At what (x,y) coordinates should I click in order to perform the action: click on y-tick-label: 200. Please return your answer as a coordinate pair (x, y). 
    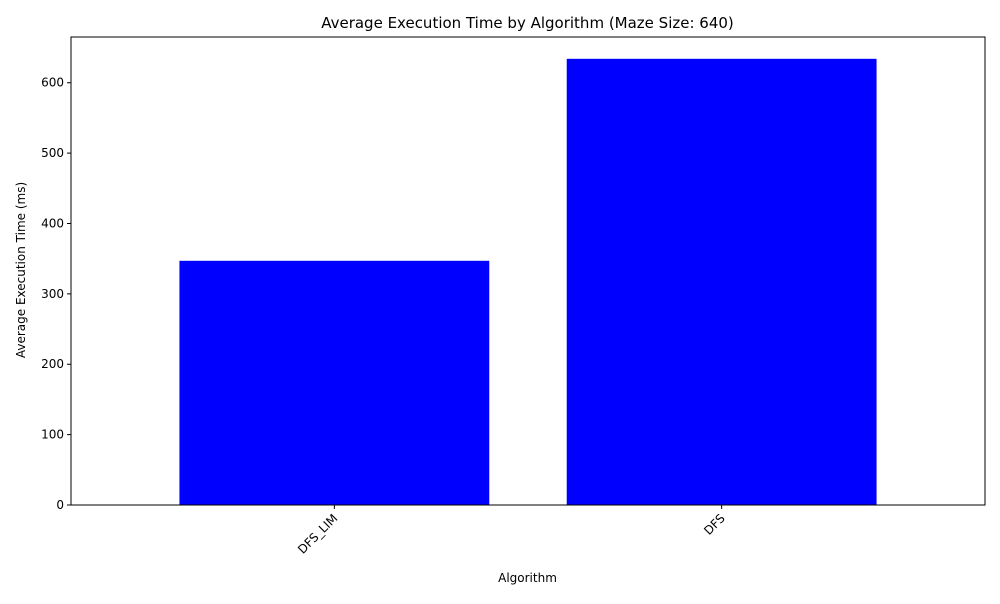
    Looking at the image, I should click on (52, 364).